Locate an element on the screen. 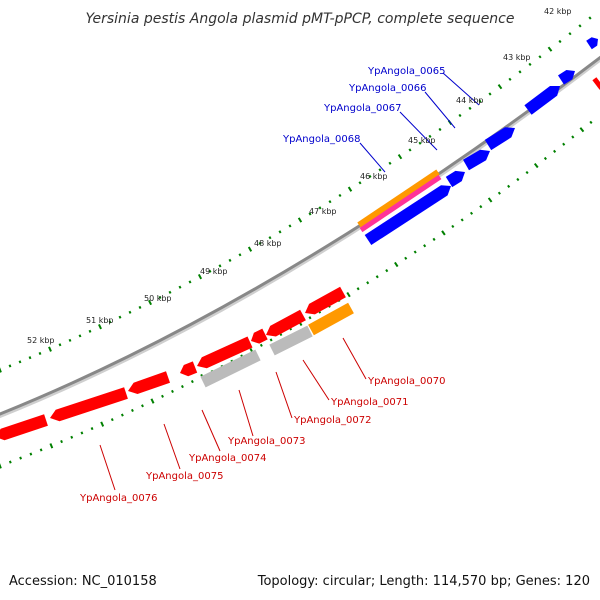 The image size is (600, 600). gene-label-ypangola-0067: YpAngola_0067 is located at coordinates (362, 108).